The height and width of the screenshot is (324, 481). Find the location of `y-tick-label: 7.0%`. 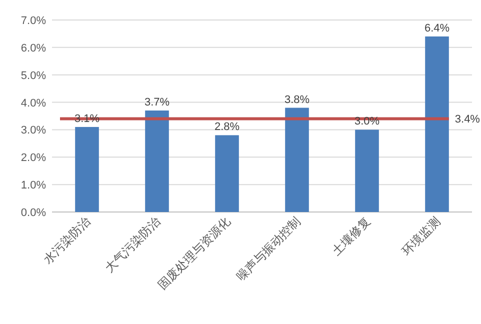

y-tick-label: 7.0% is located at coordinates (33, 21).